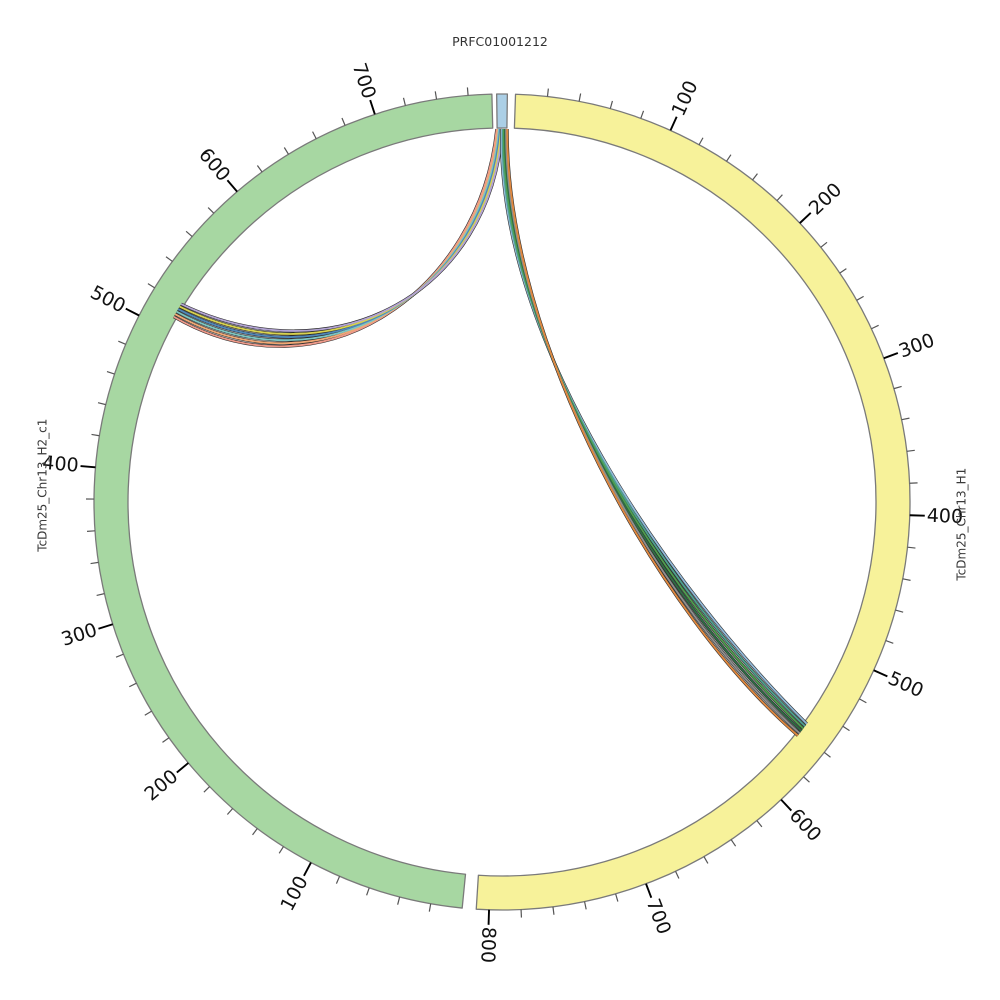 The height and width of the screenshot is (1000, 1000). I want to click on tick-label-TcDm25_Chr13_H2_c1-500: 500, so click(108, 299).